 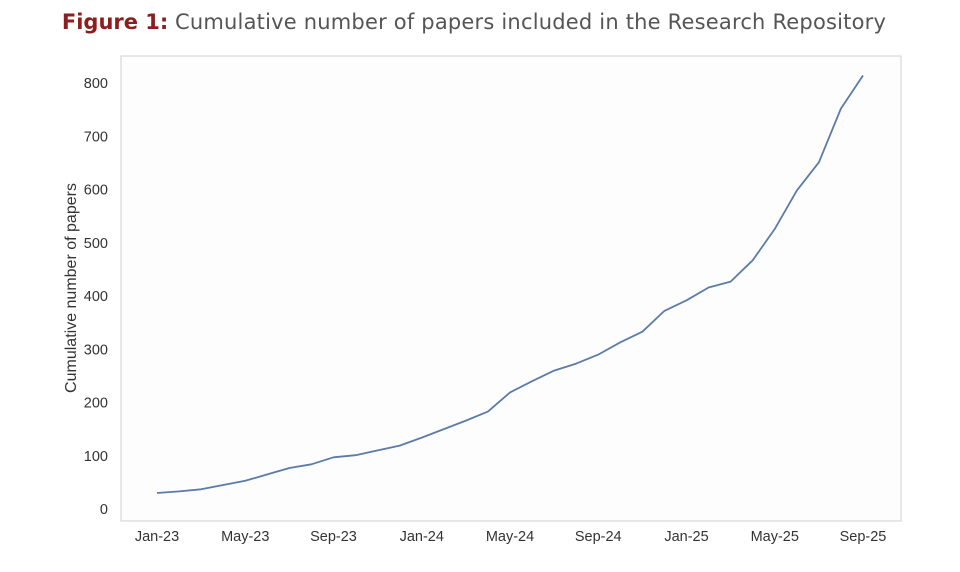 I want to click on x-tick-label: May-24, so click(x=510, y=537).